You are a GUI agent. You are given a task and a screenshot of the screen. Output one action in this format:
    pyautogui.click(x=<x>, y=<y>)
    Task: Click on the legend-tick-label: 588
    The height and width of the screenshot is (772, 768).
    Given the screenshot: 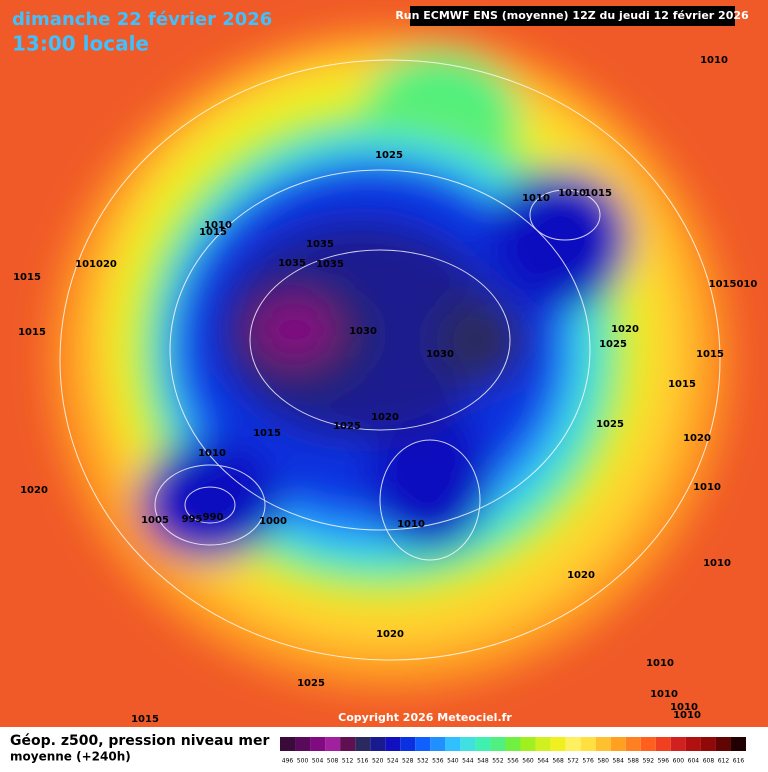 What is the action you would take?
    pyautogui.click(x=634, y=761)
    